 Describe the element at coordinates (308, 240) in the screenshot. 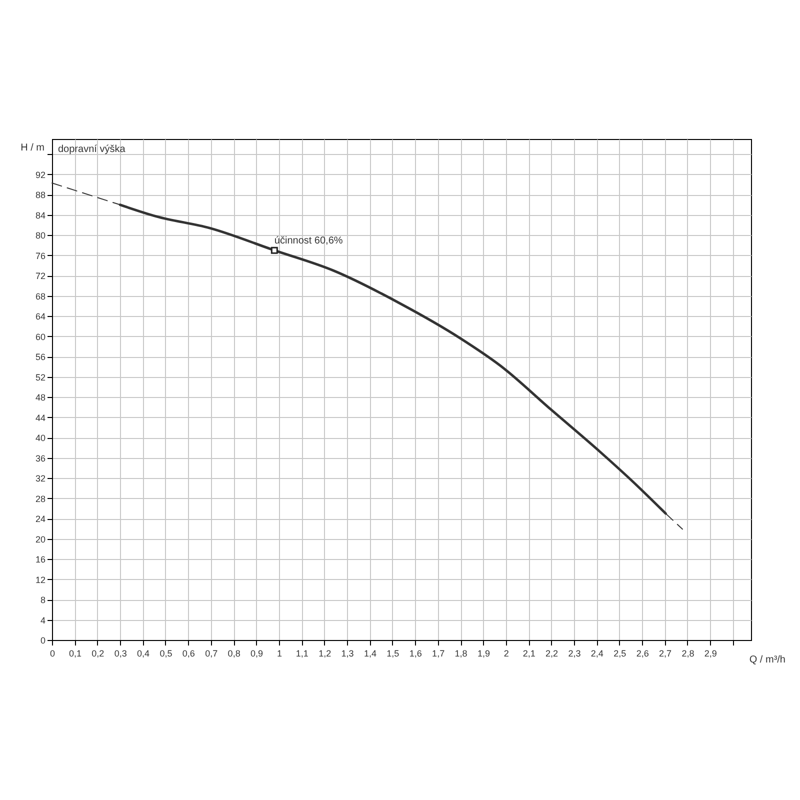

I see `annotation: účinnost 60,6%` at that location.